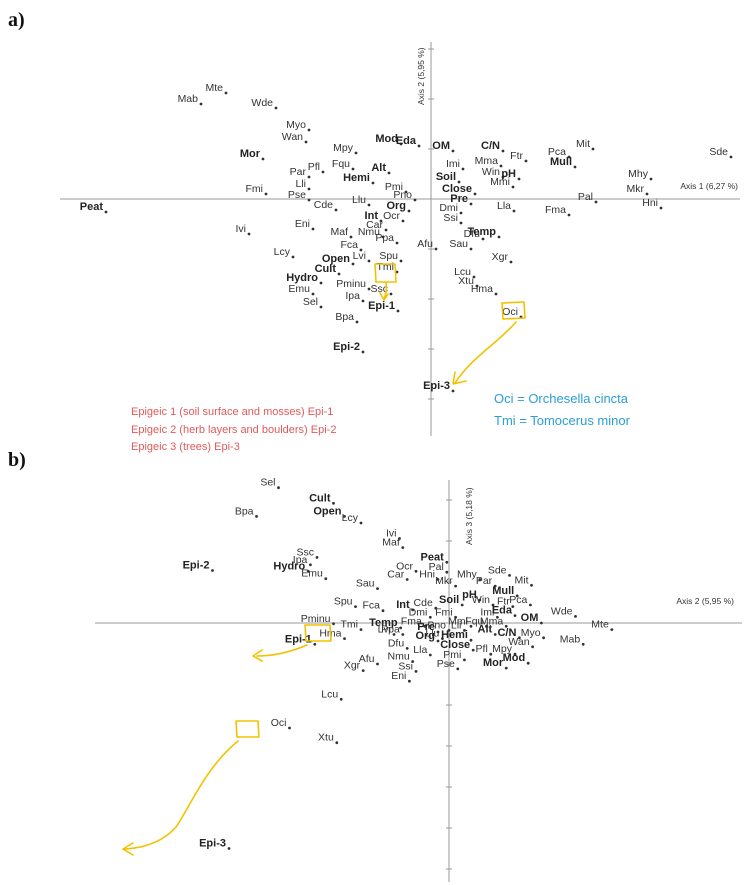 This screenshot has height=885, width=755. Describe the element at coordinates (310, 565) in the screenshot. I see `panel-b-point-ipa` at that location.